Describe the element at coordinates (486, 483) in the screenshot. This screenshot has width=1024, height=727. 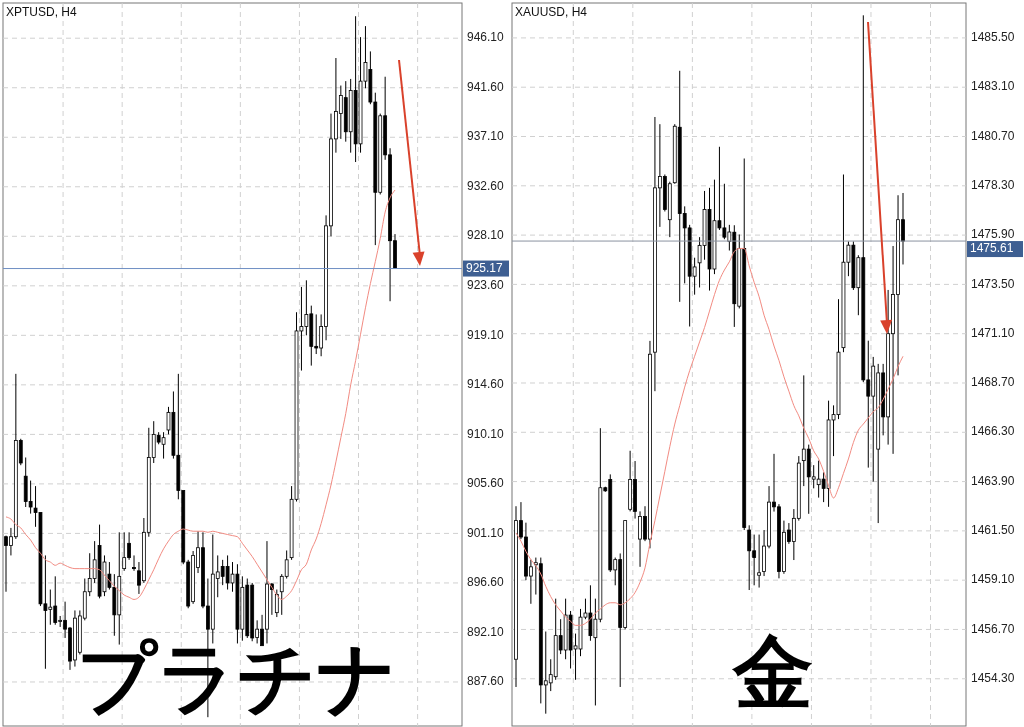
I see `y-tick-label: 905.60` at that location.